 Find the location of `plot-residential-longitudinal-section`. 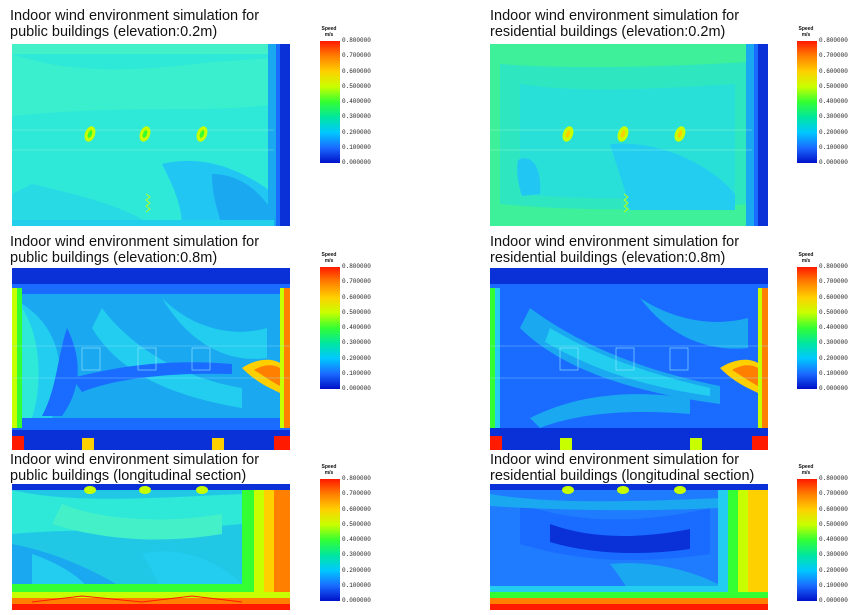

plot-residential-longitudinal-section is located at coordinates (629, 547).